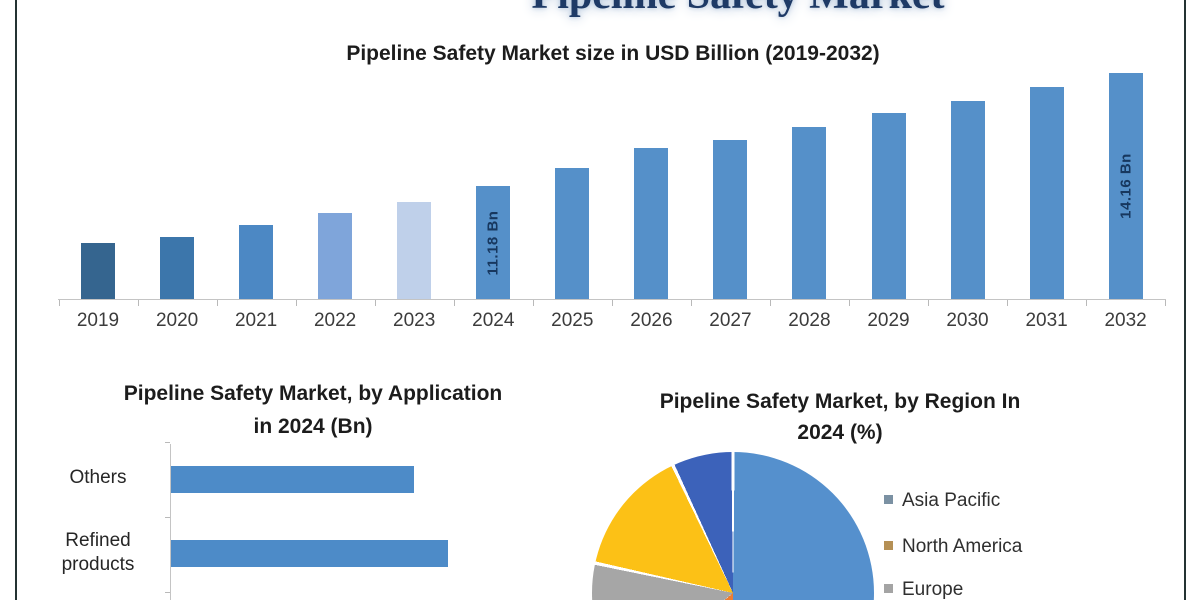 This screenshot has height=600, width=1200. I want to click on x-tick-label-2031: 2031, so click(1046, 320).